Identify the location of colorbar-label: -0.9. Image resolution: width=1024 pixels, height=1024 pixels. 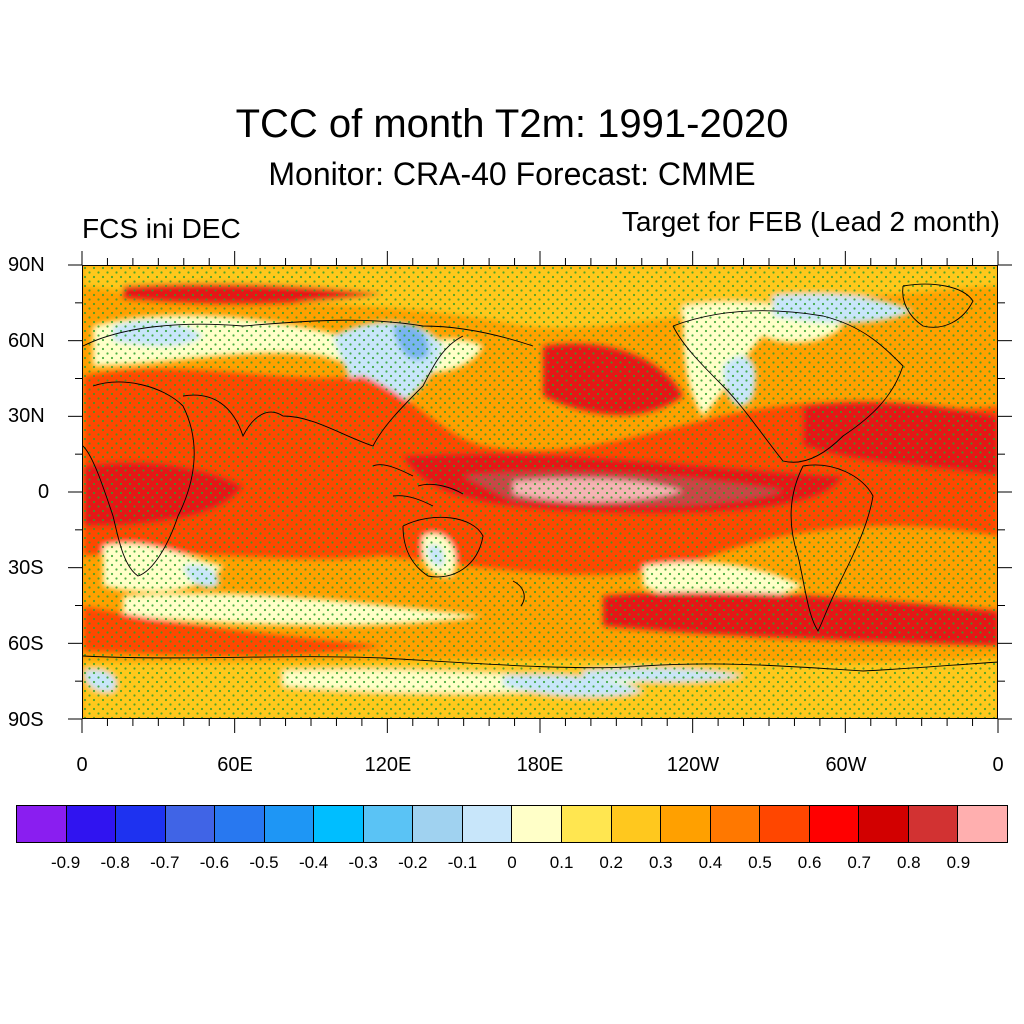
(65, 862).